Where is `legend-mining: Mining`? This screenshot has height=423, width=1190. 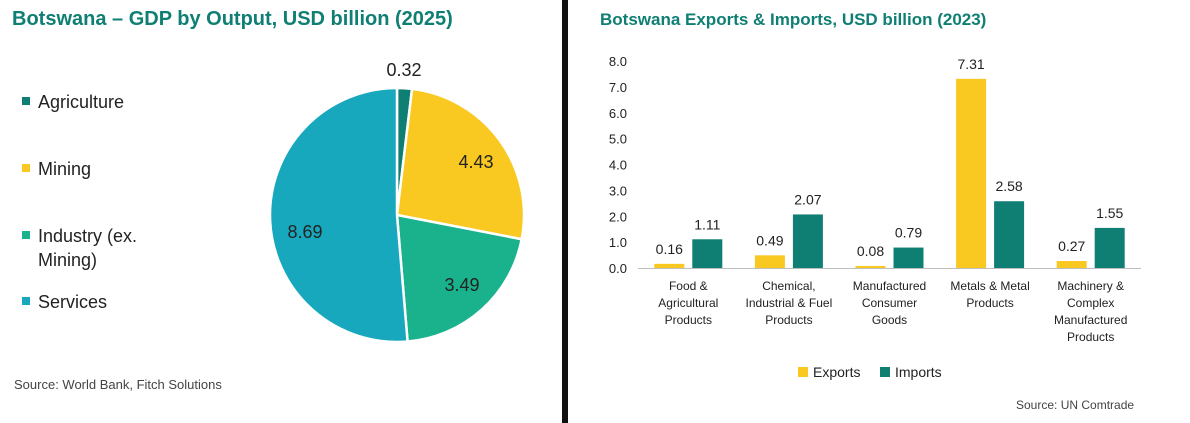 legend-mining: Mining is located at coordinates (56, 169).